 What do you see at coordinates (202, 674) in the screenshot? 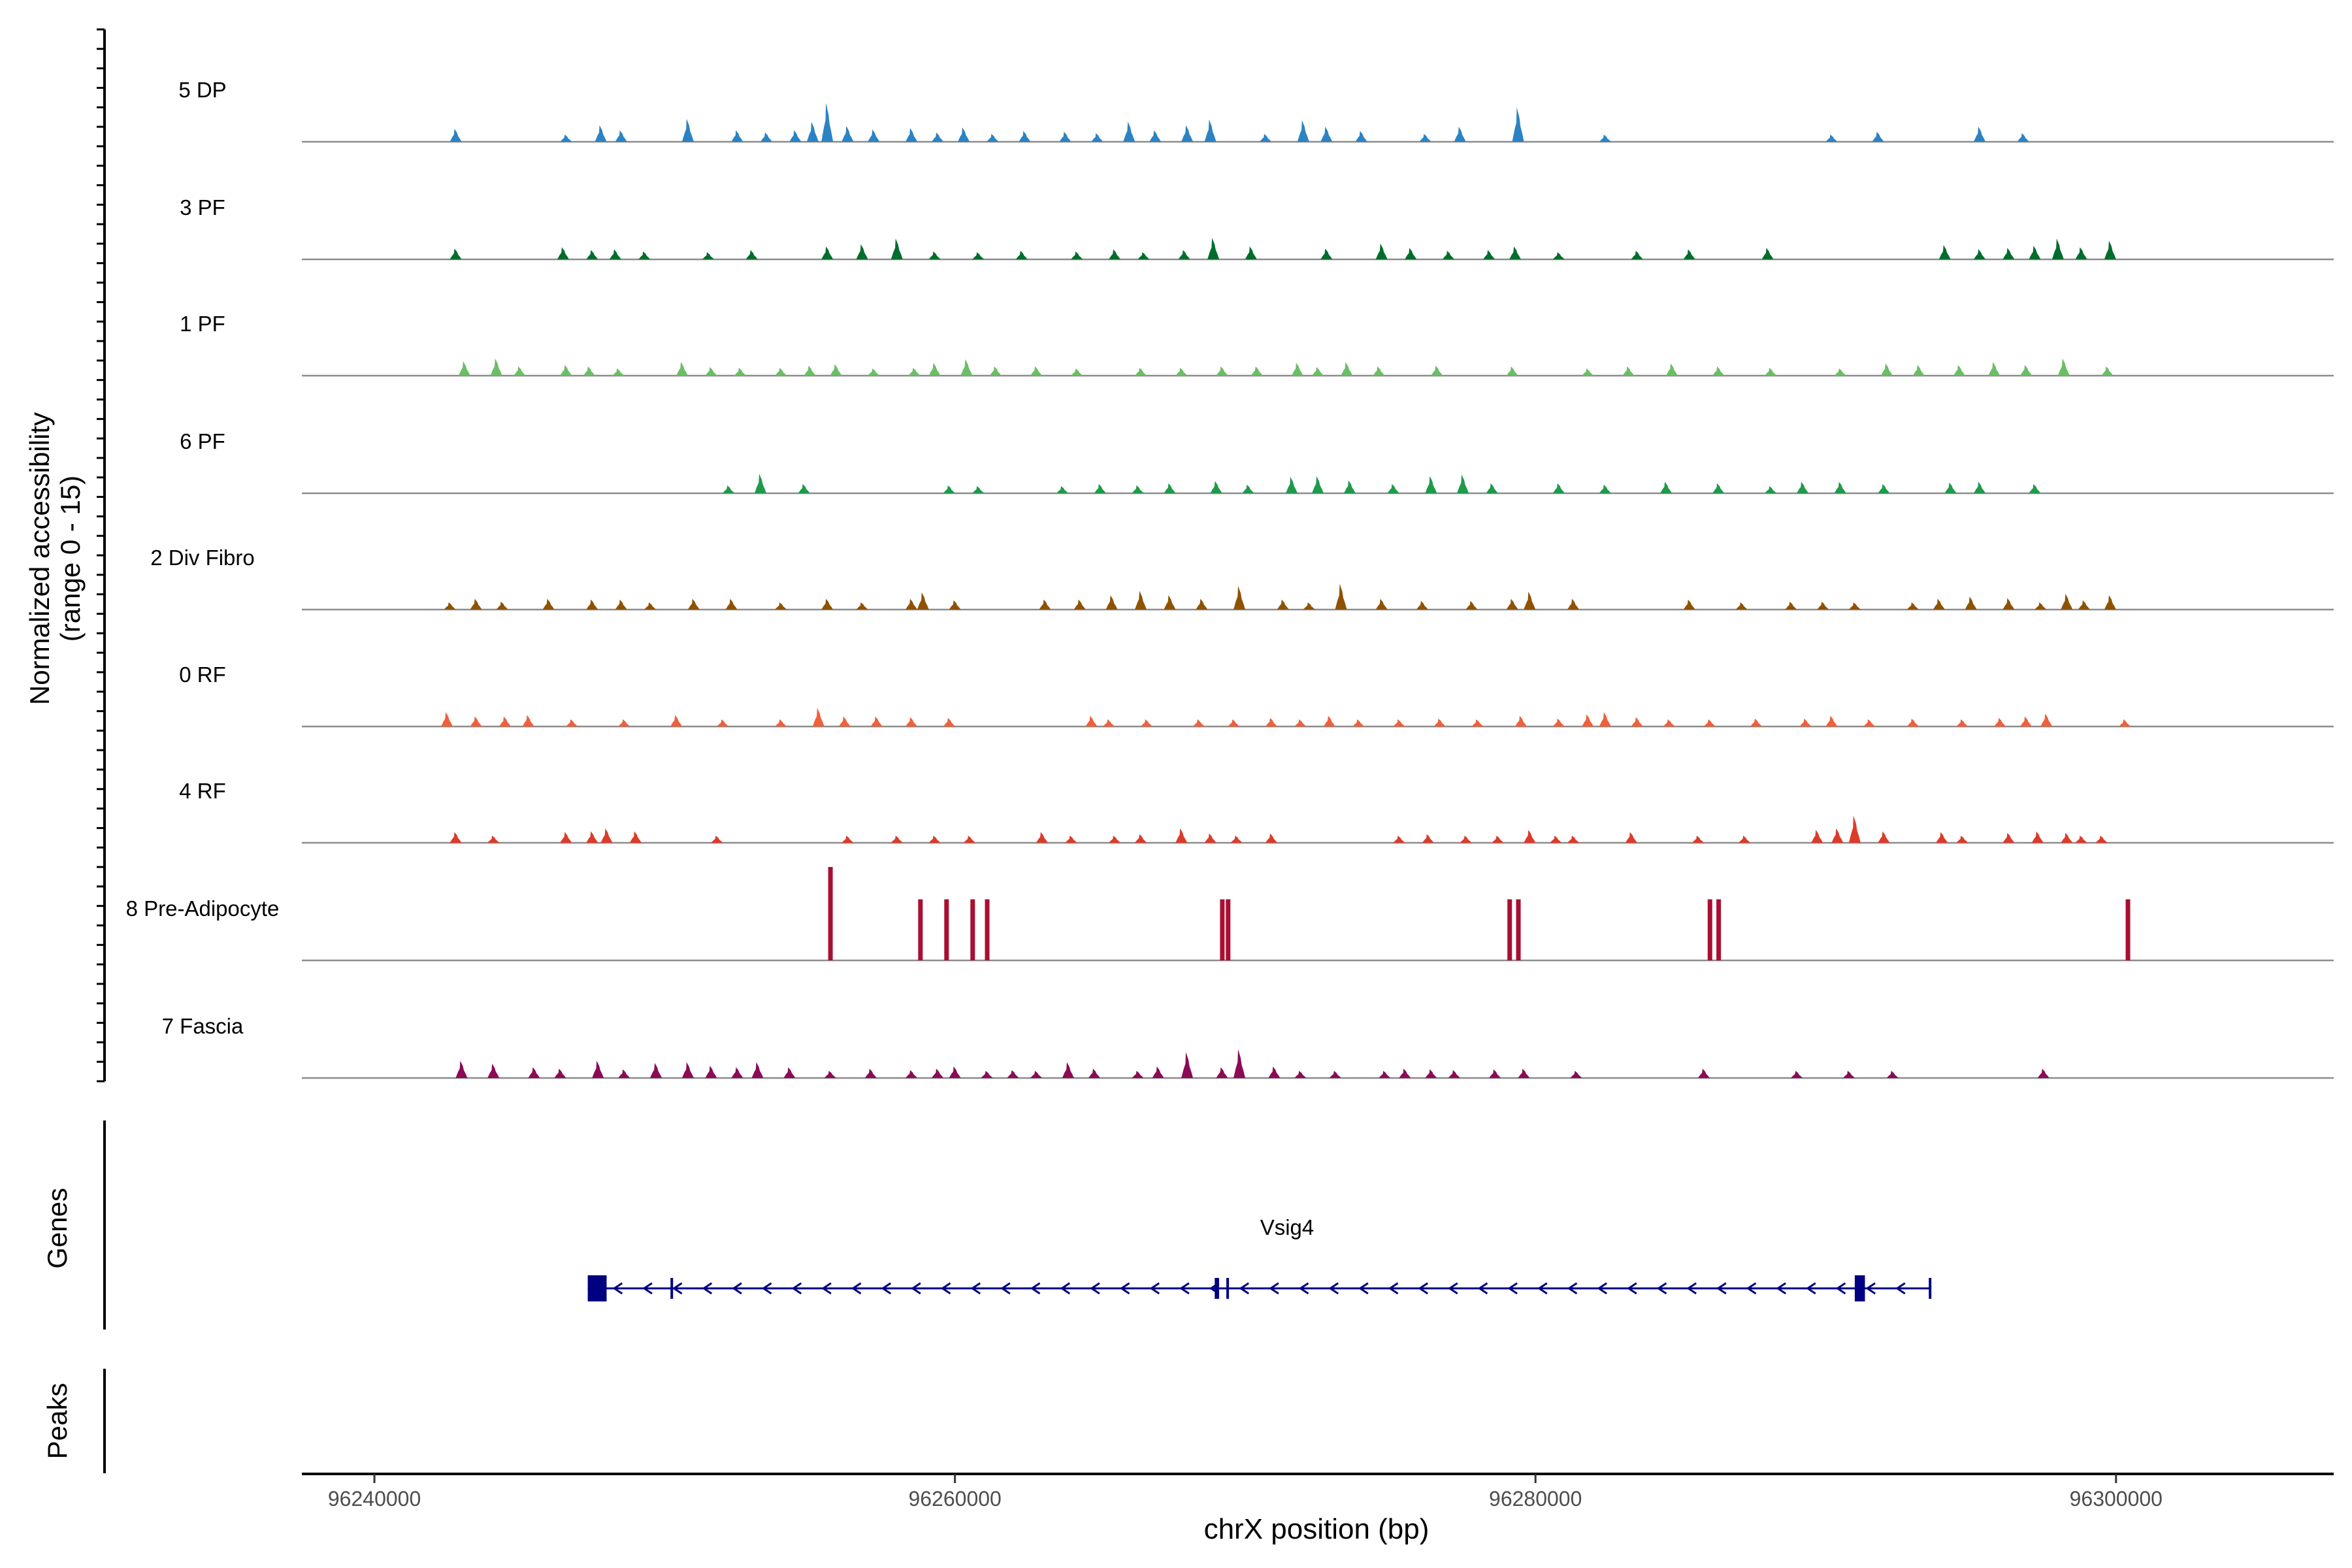
I see `track-label: 0 RF` at bounding box center [202, 674].